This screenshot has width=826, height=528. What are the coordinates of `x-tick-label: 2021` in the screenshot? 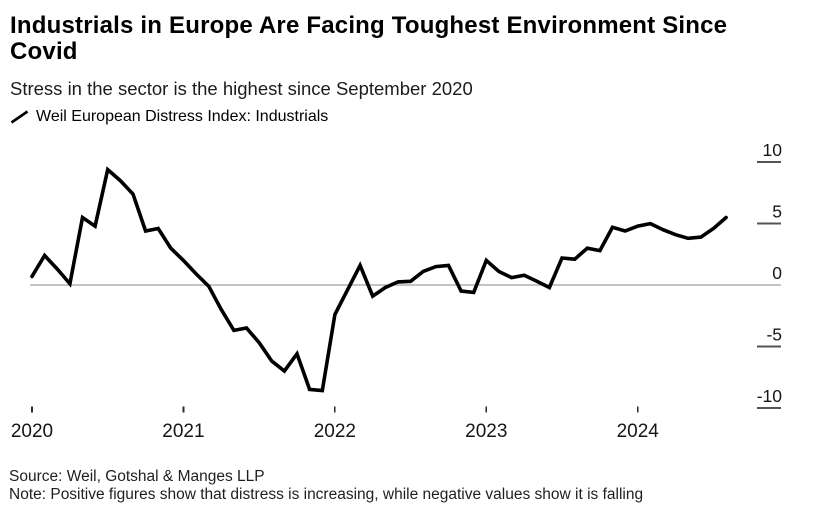 It's located at (183, 431).